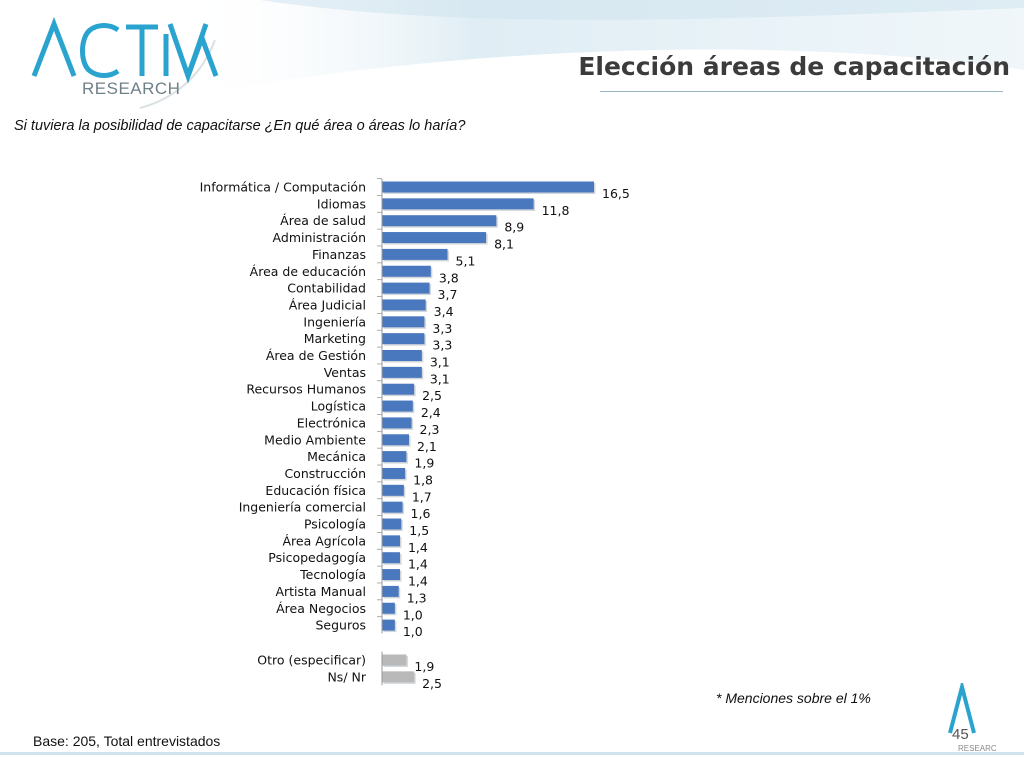 This screenshot has width=1024, height=768. What do you see at coordinates (326, 288) in the screenshot?
I see `main-category-label-6: Contabilidad` at bounding box center [326, 288].